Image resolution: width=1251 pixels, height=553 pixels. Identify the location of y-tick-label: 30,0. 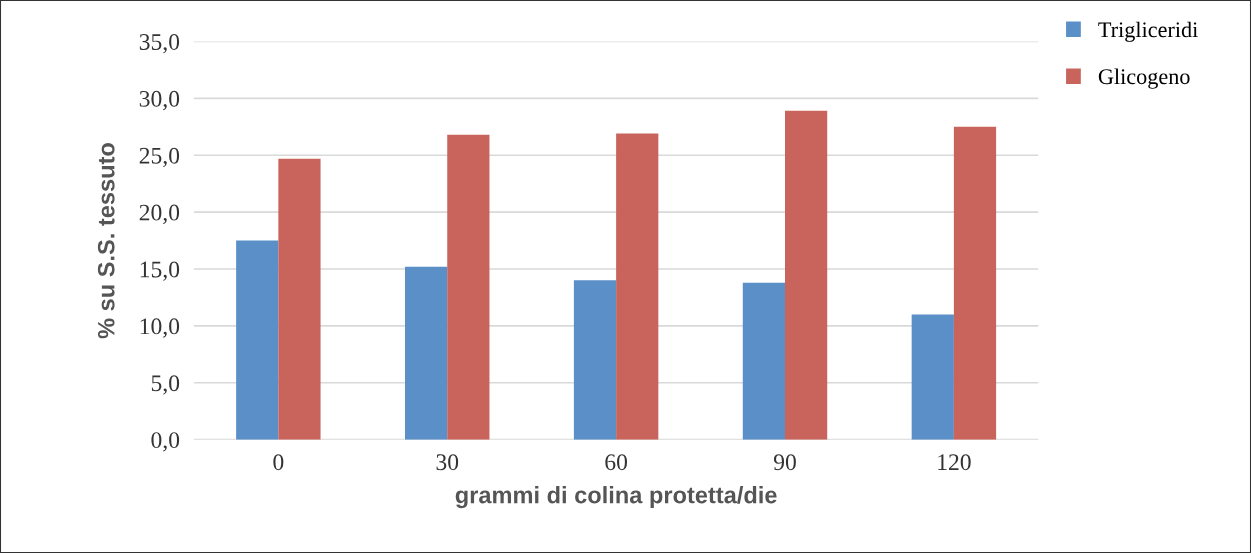
(159, 100).